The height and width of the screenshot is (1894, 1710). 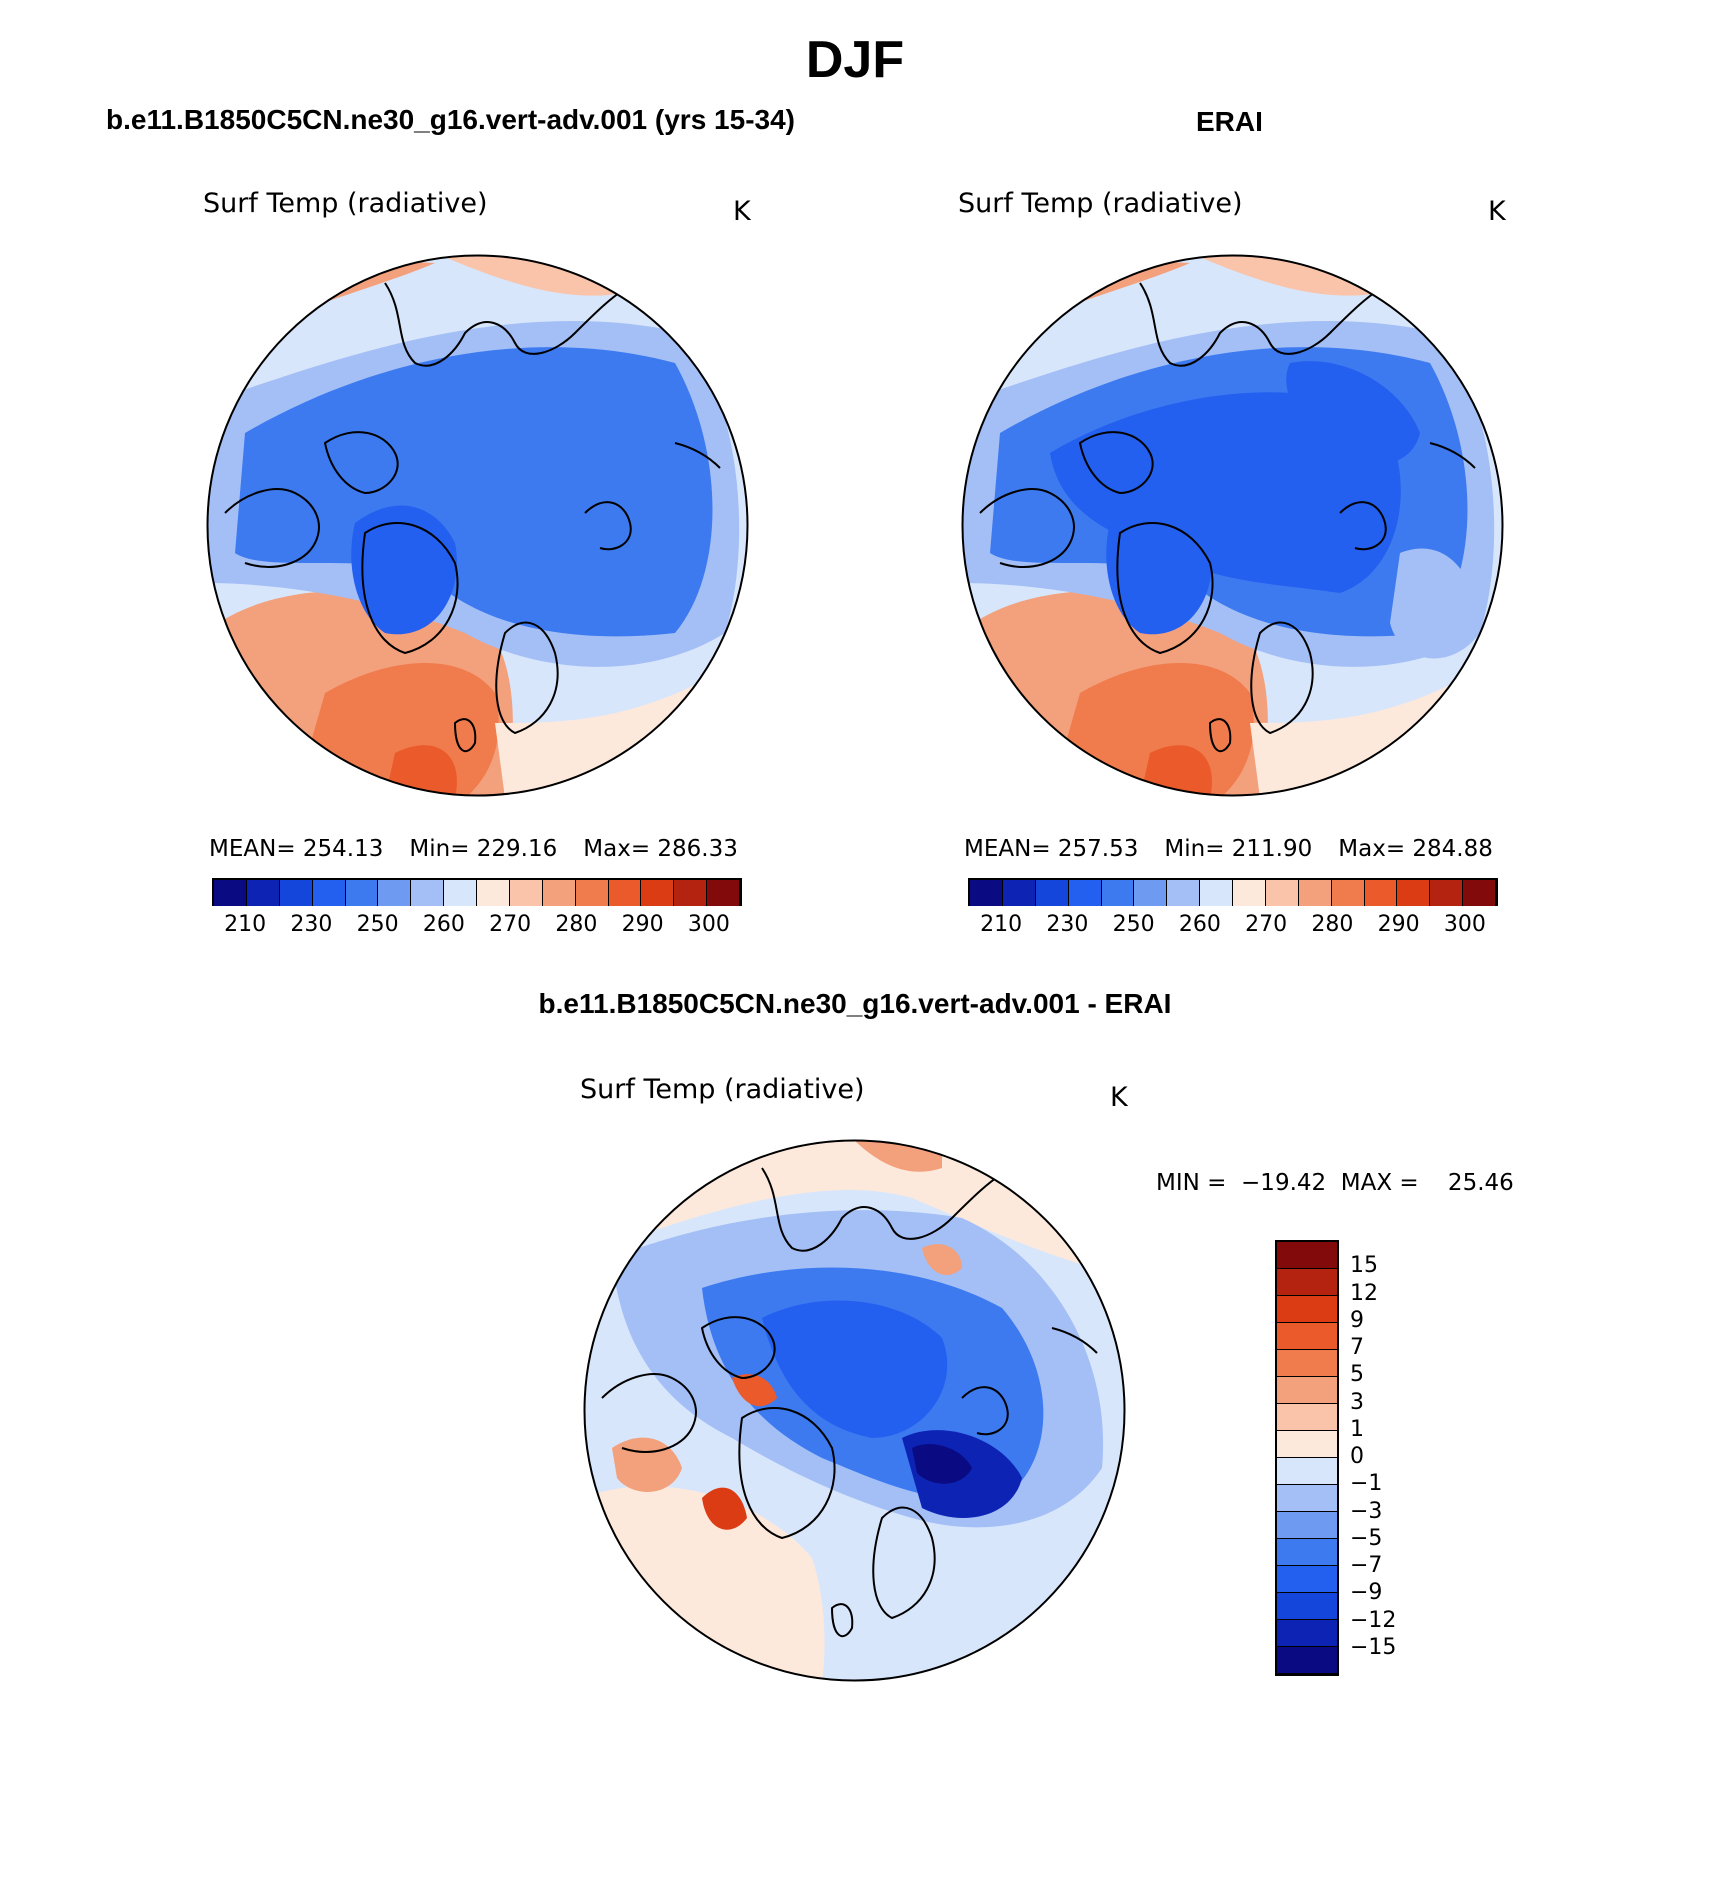 What do you see at coordinates (1373, 1620) in the screenshot?
I see `diff-colorbar-tick-label: −12` at bounding box center [1373, 1620].